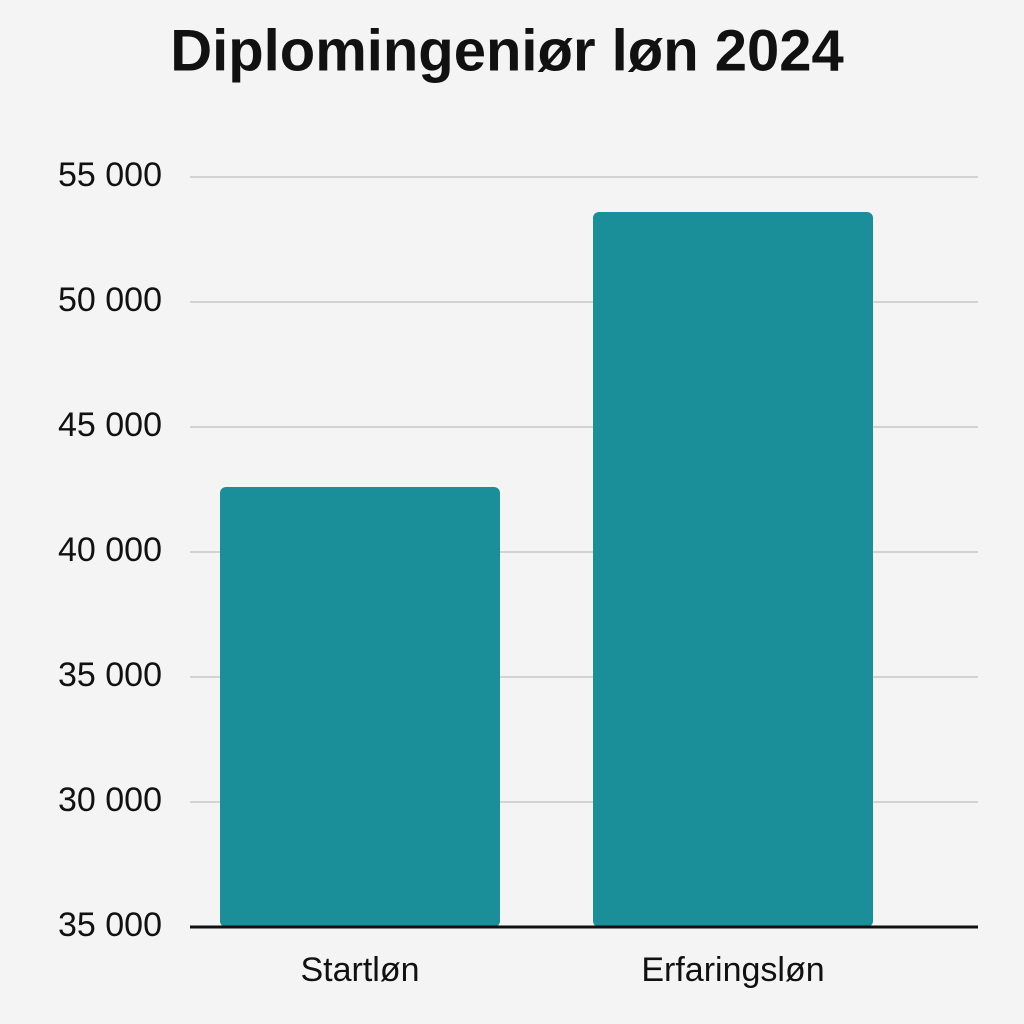  I want to click on y-tick-label: 55 000, so click(110, 175).